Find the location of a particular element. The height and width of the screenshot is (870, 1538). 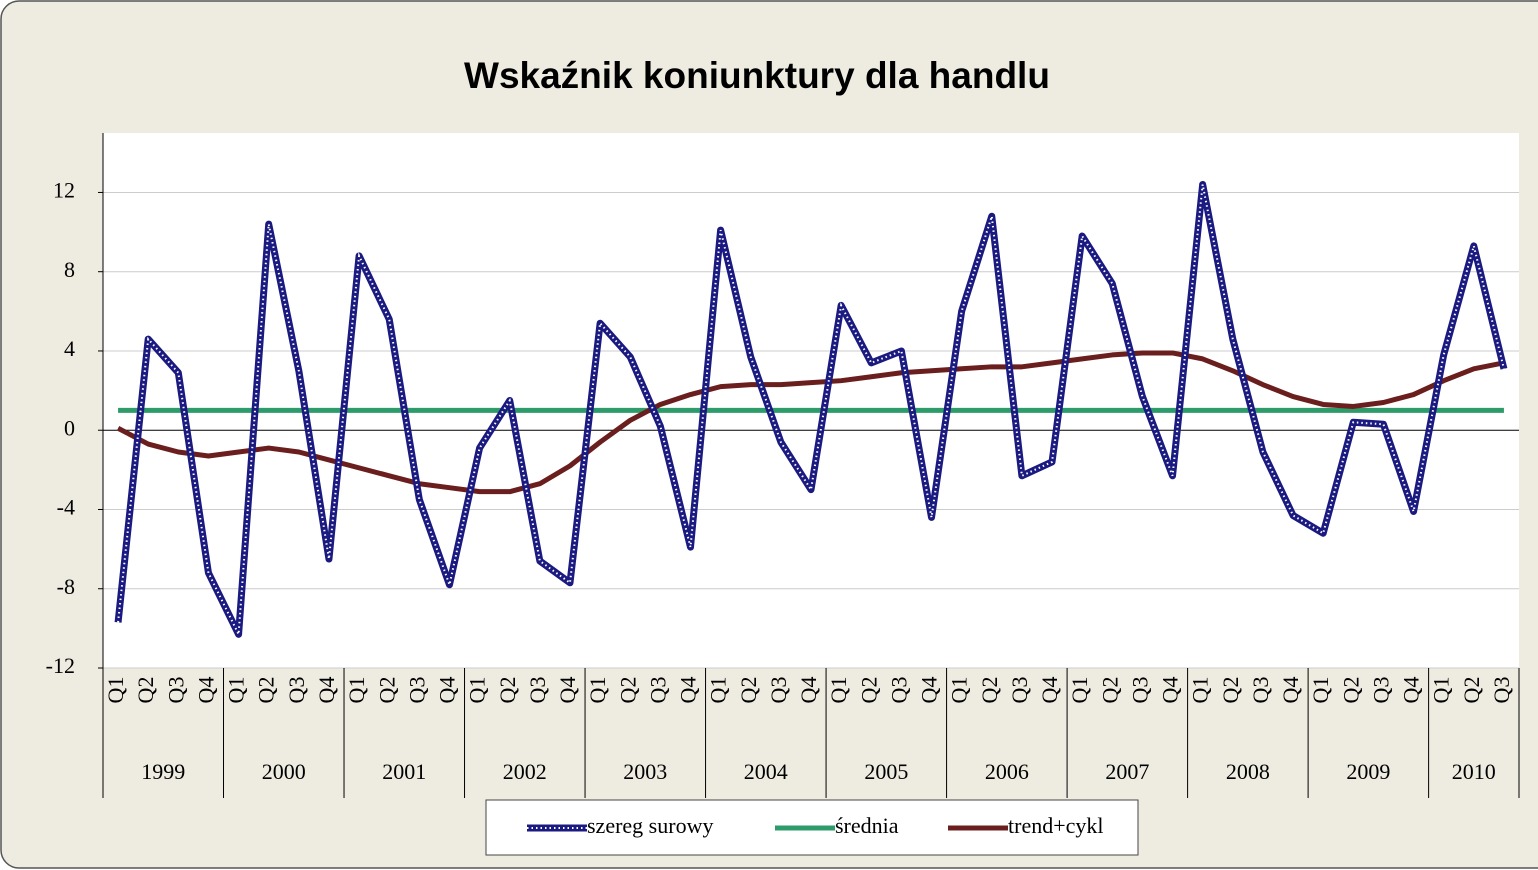

year-label: 2004 is located at coordinates (766, 771).